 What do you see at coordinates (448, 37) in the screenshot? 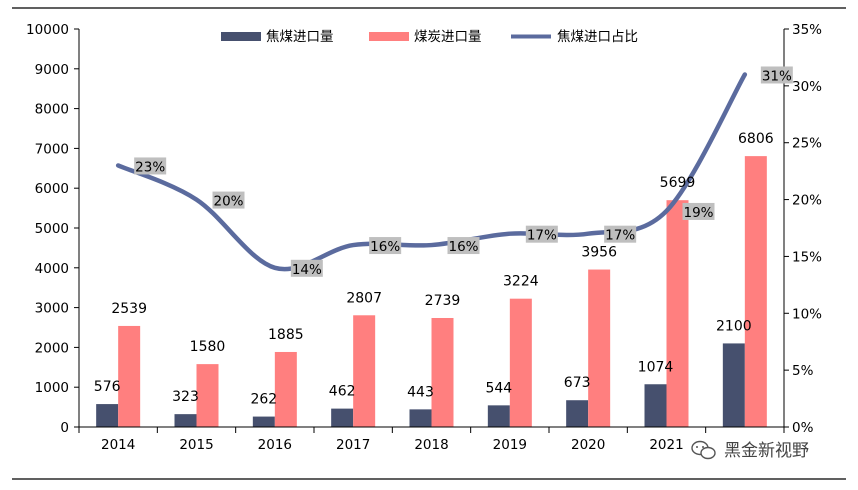
I see `legend-label-coal: 煤炭进口量` at bounding box center [448, 37].